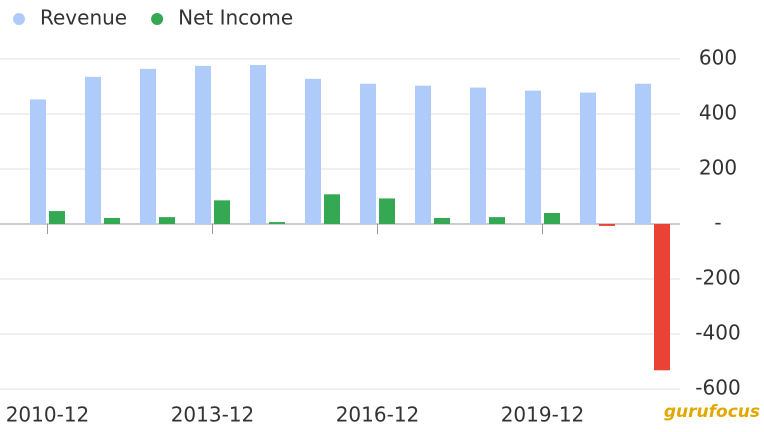 The width and height of the screenshot is (764, 432). I want to click on y-tick-label: 400, so click(718, 113).